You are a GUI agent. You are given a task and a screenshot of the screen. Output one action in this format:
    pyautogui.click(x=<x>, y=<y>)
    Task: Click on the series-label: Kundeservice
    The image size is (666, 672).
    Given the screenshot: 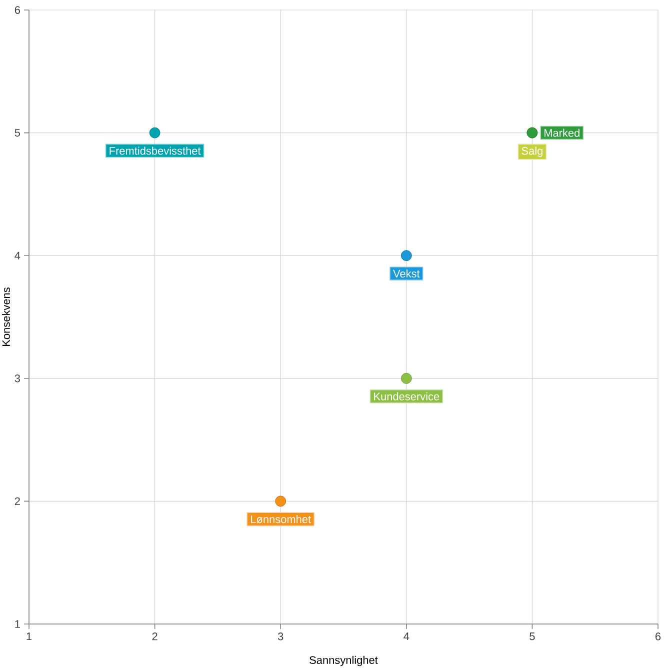 What is the action you would take?
    pyautogui.click(x=407, y=396)
    